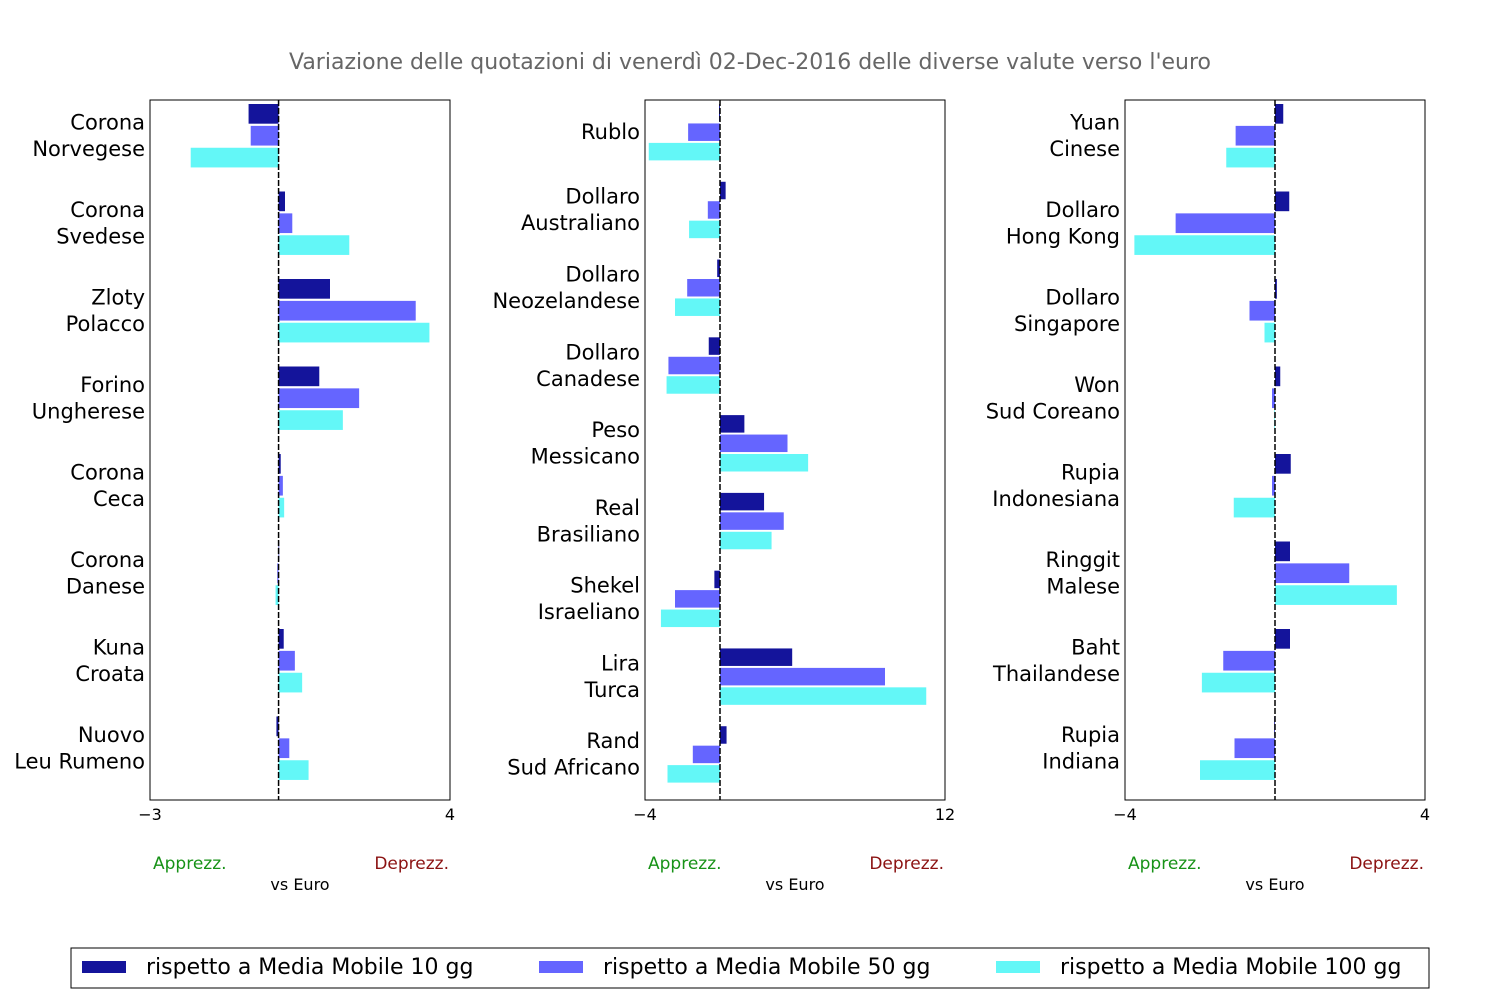 The width and height of the screenshot is (1500, 1004). What do you see at coordinates (1081, 748) in the screenshot?
I see `category-label: Rupia Indiana` at bounding box center [1081, 748].